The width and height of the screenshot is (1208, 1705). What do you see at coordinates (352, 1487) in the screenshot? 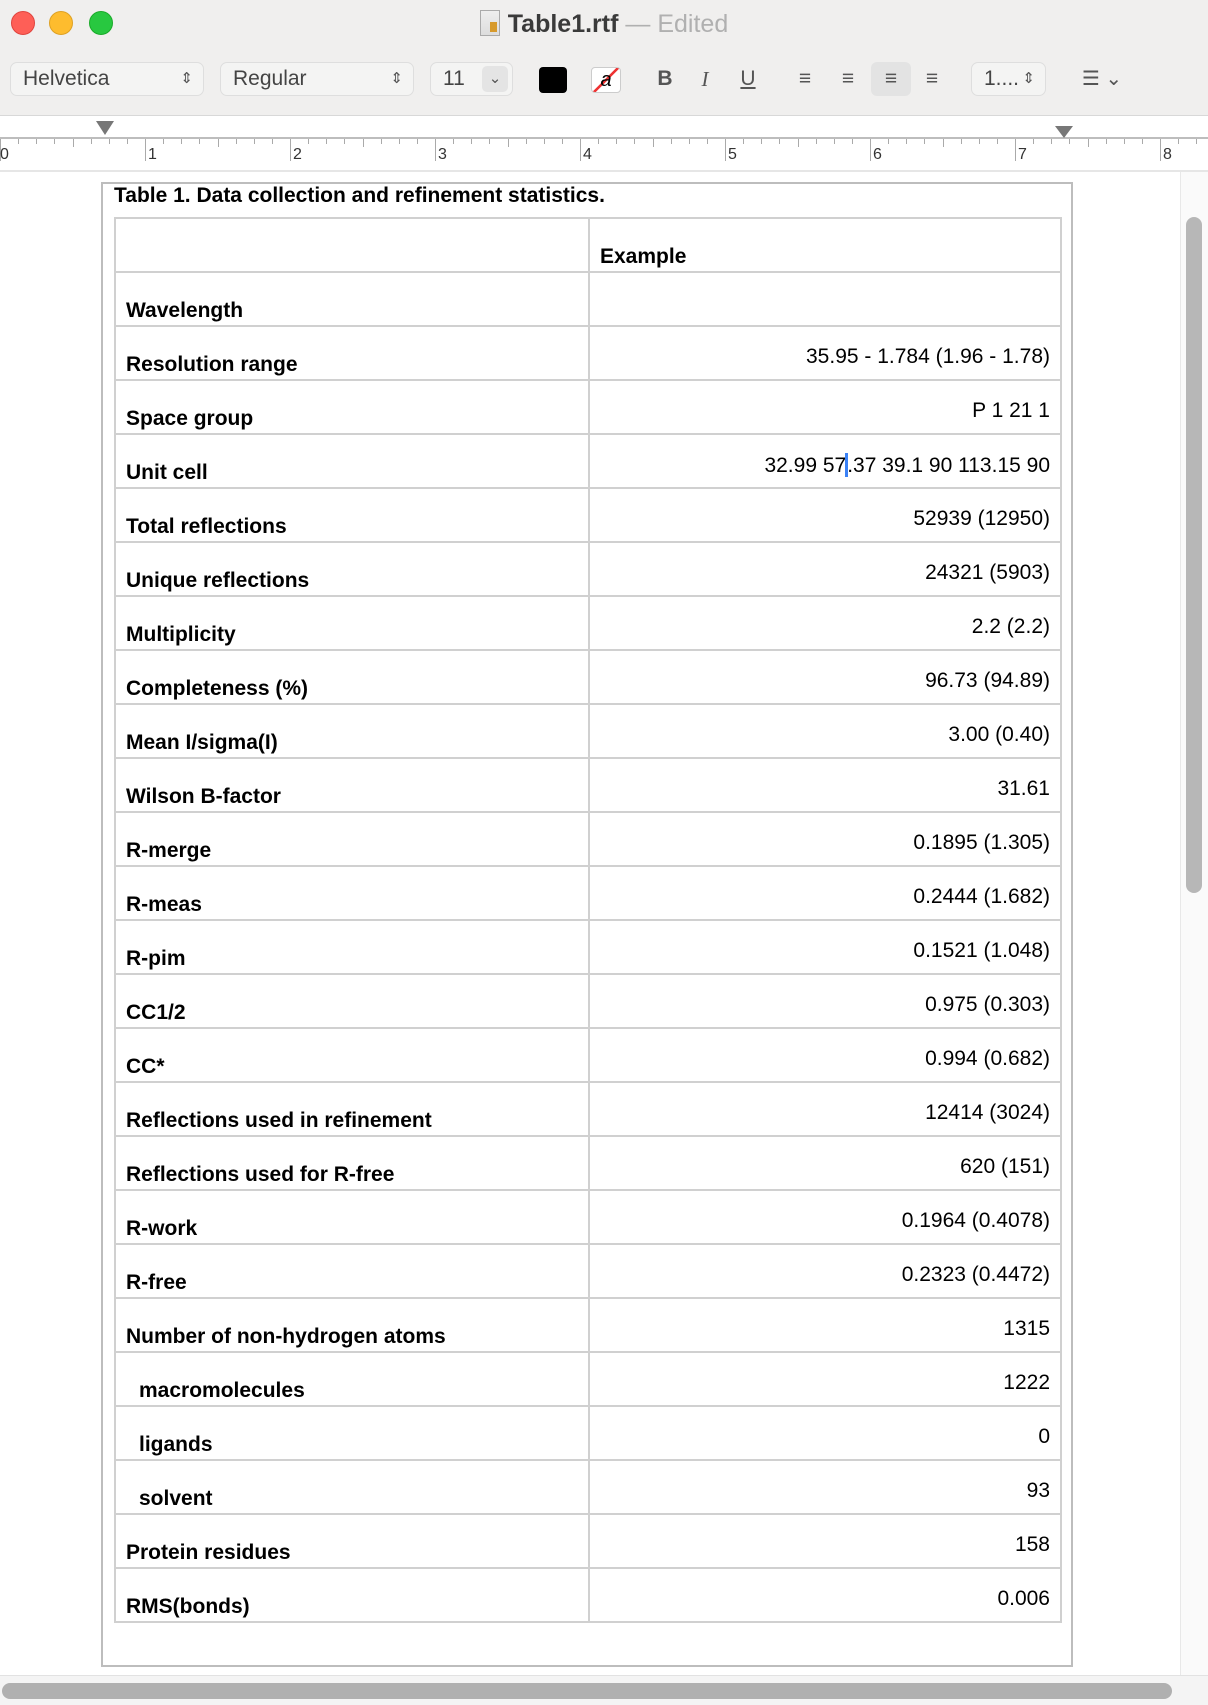
I see `row-label: solvent` at bounding box center [352, 1487].